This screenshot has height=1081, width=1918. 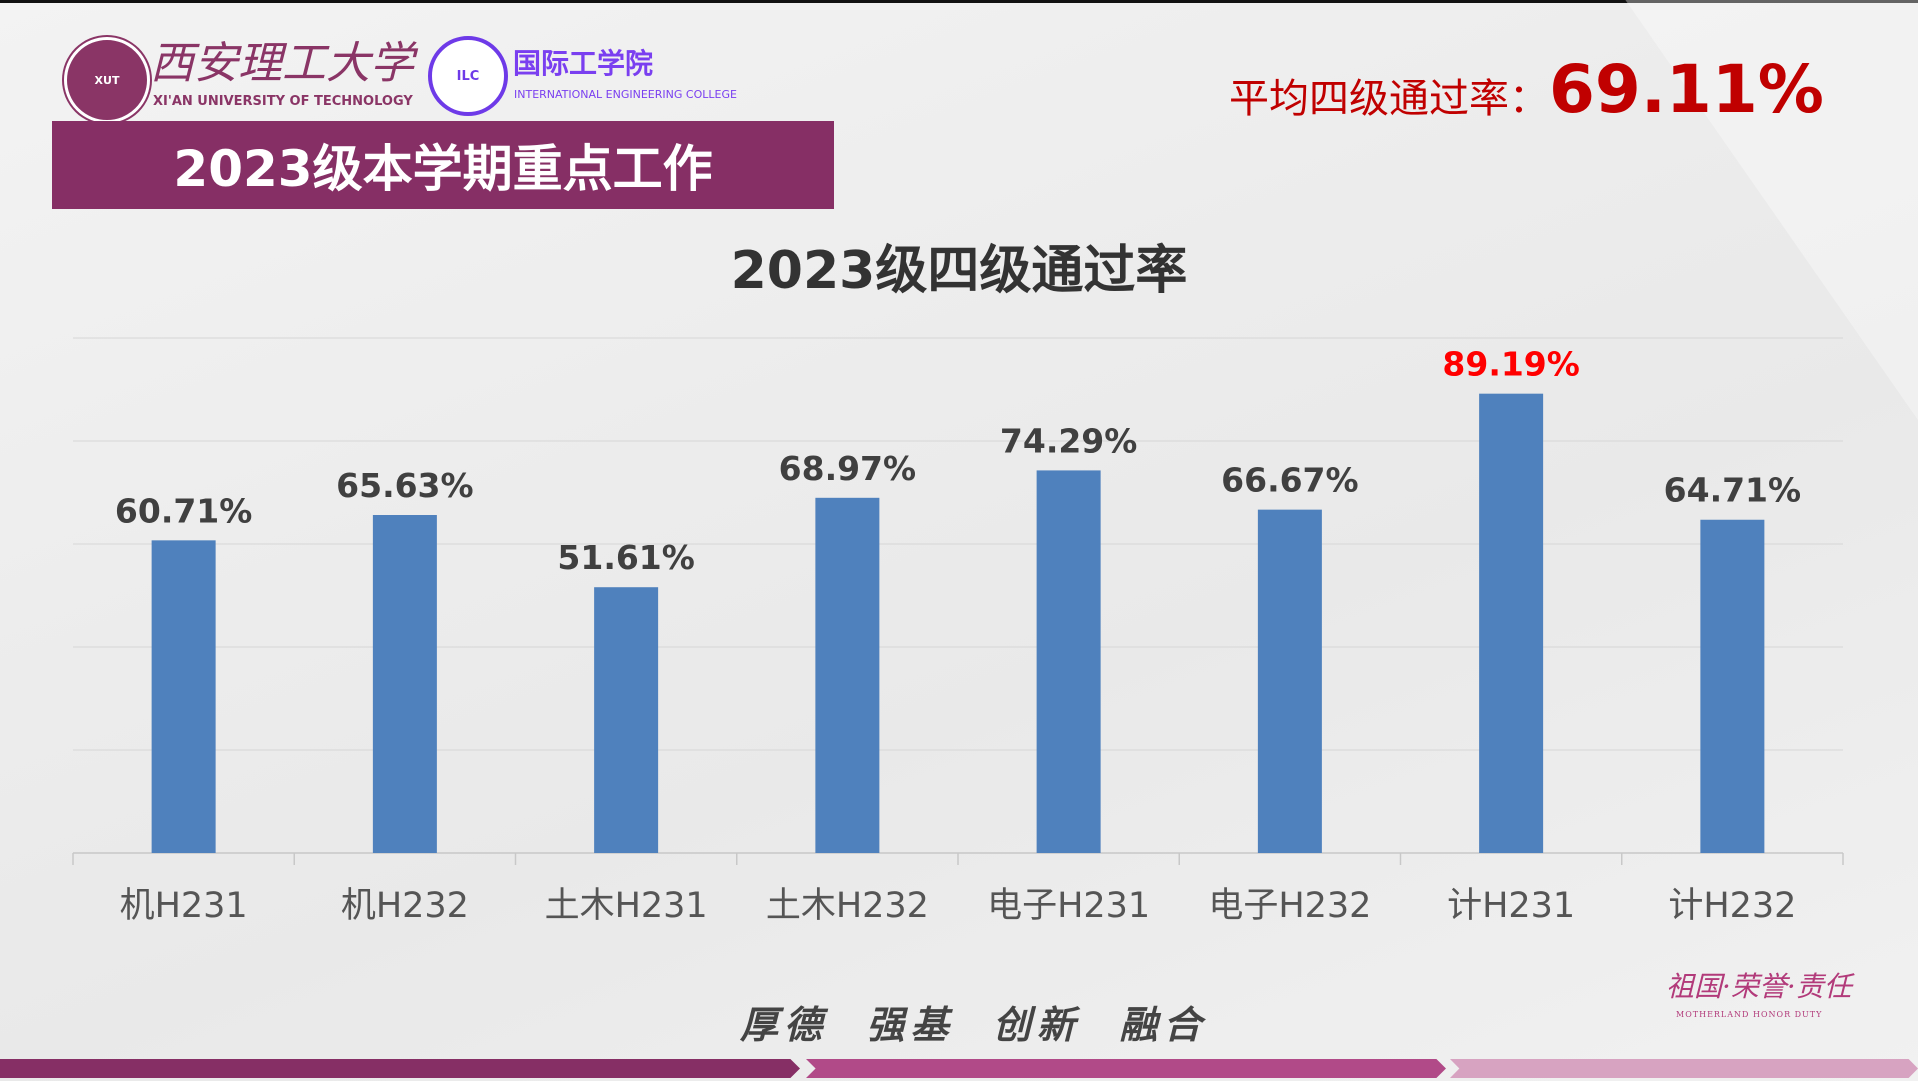 What do you see at coordinates (1289, 906) in the screenshot?
I see `category-label: 电子H232` at bounding box center [1289, 906].